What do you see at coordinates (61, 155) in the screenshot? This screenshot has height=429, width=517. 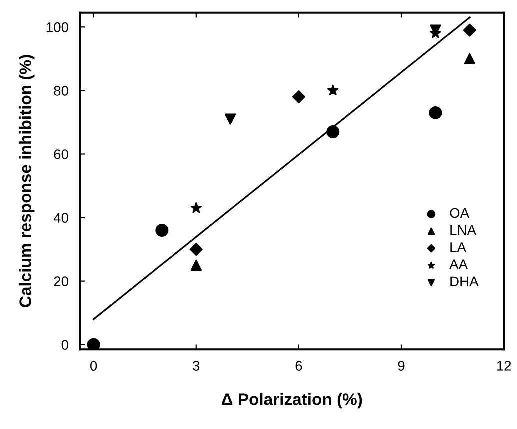 I see `y-tick-label: 60` at bounding box center [61, 155].